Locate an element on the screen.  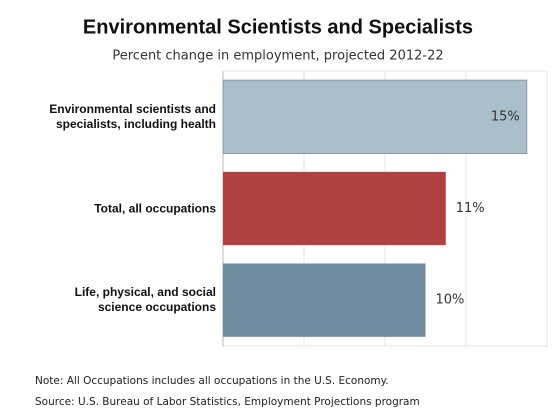
value-label: 11% is located at coordinates (470, 208).